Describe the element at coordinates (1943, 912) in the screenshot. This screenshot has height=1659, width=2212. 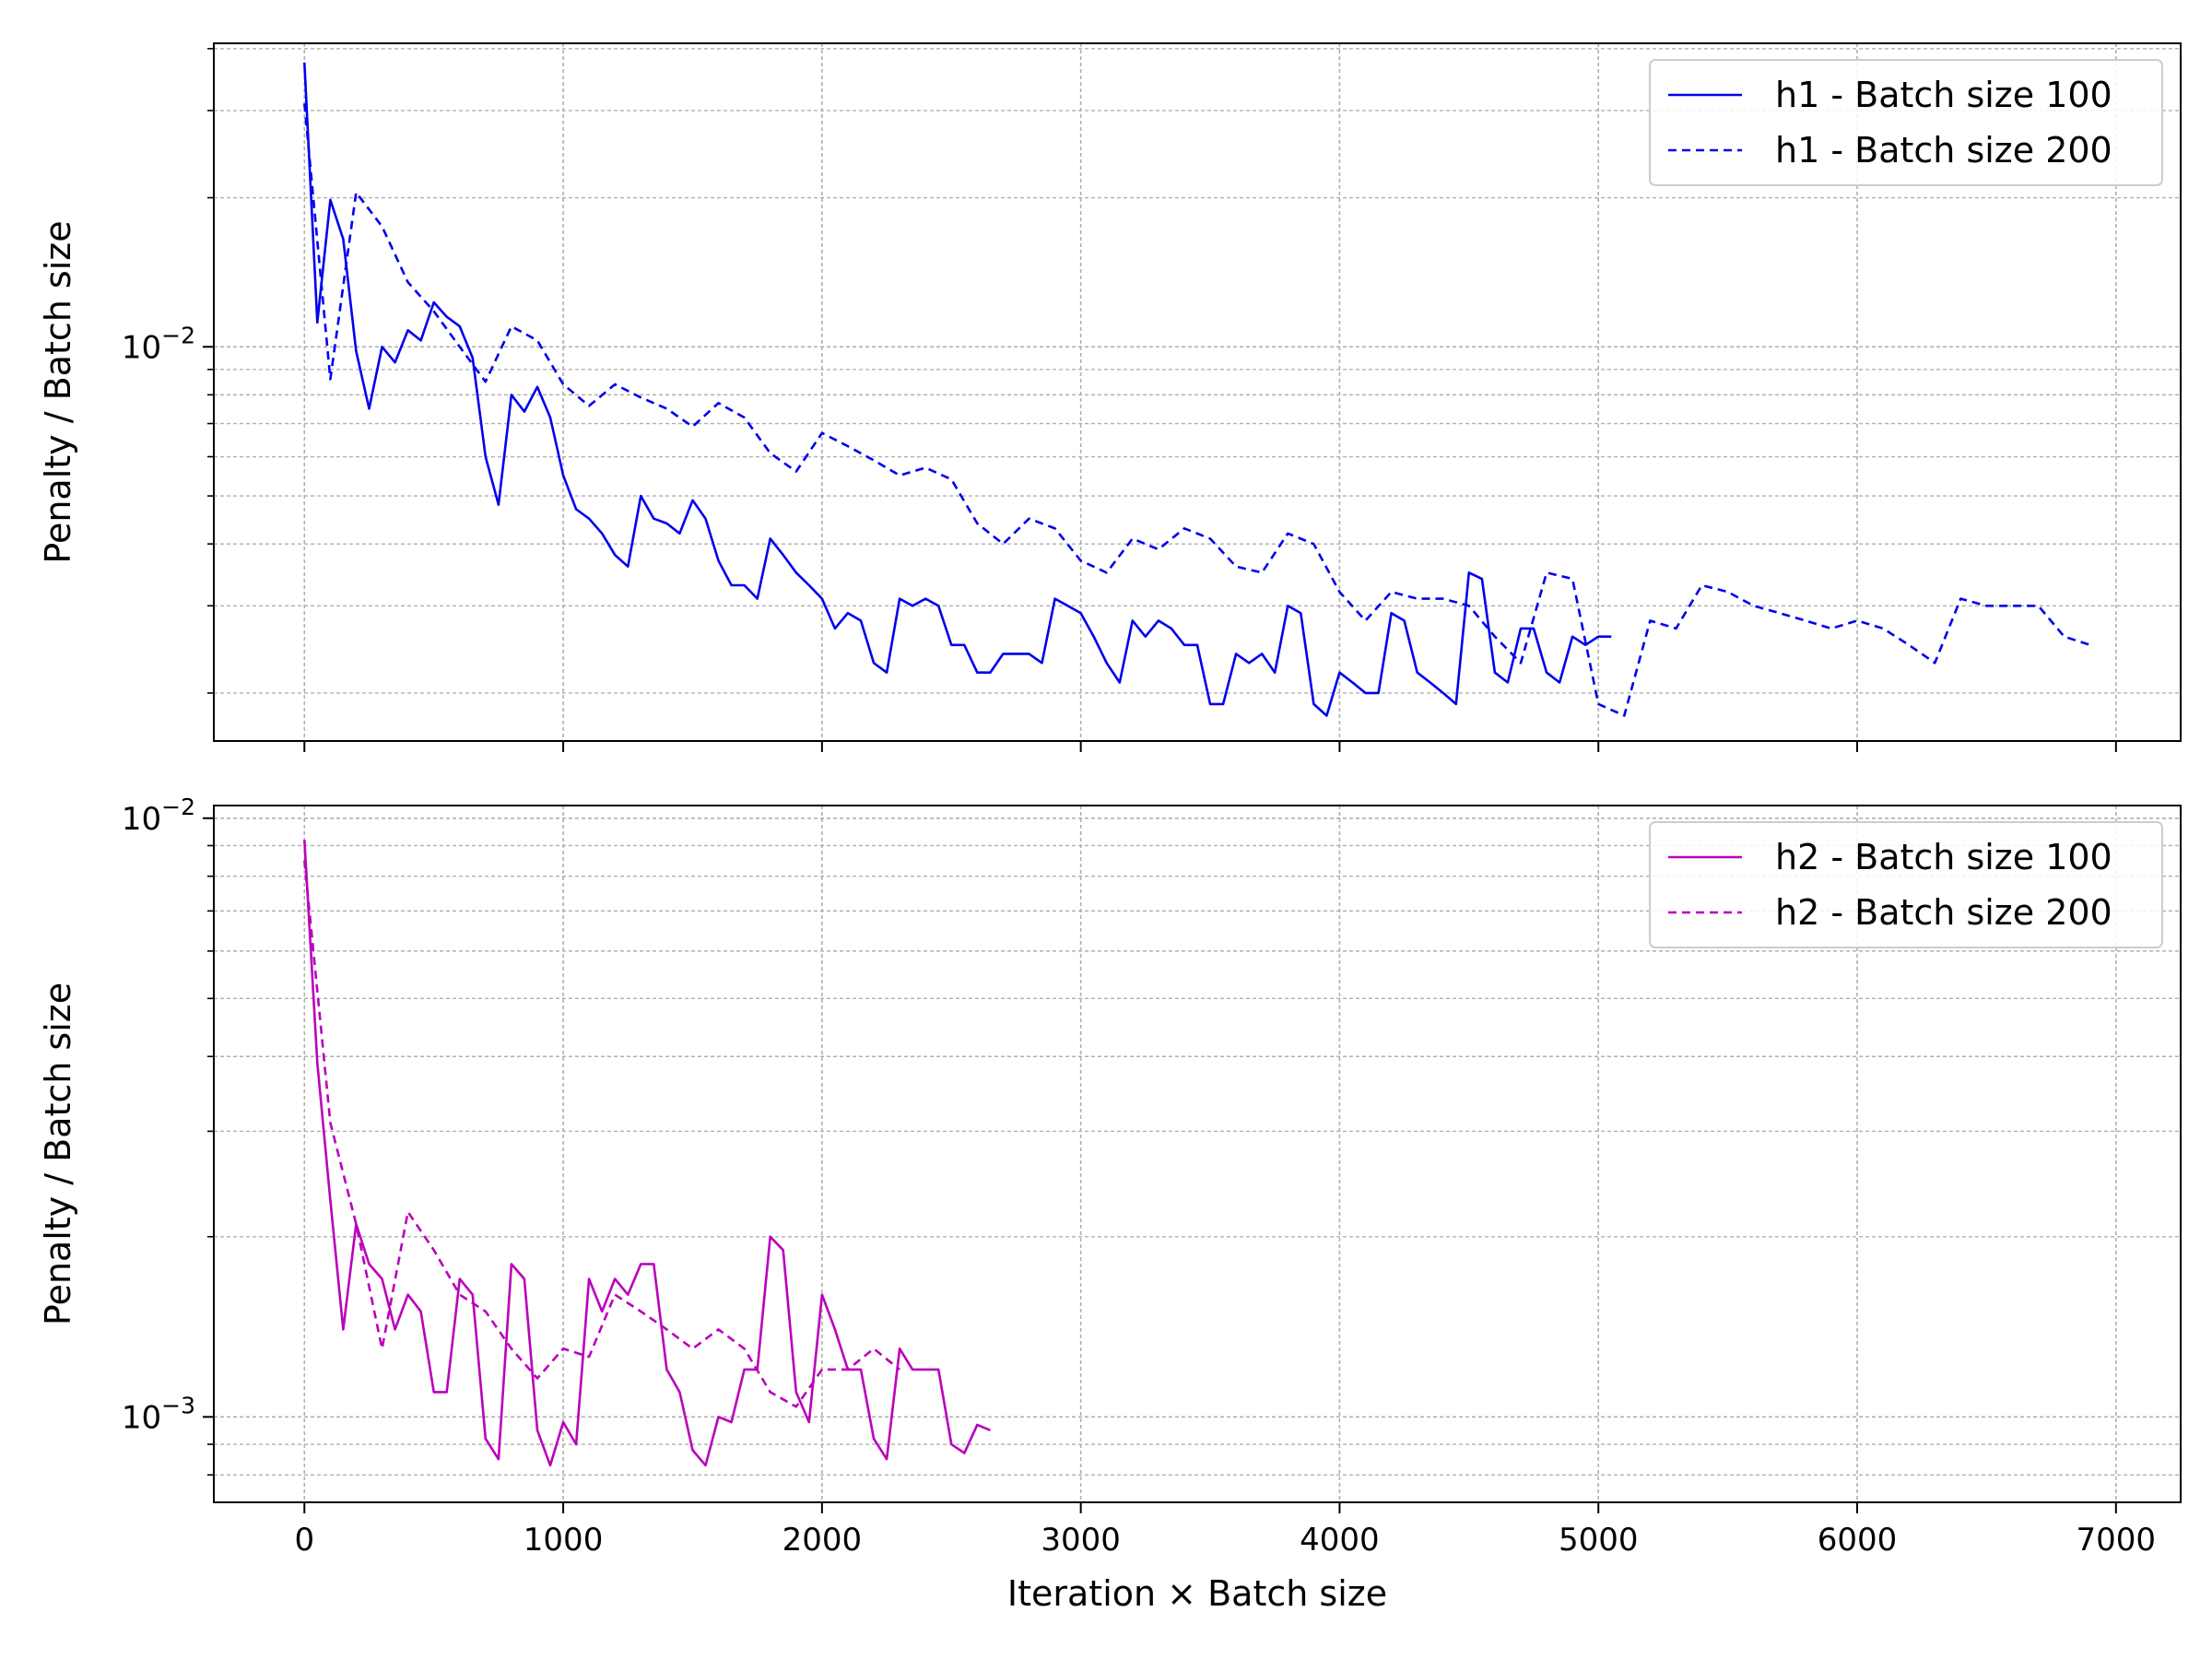
I see `legend-label: h2 - Batch size 200` at that location.